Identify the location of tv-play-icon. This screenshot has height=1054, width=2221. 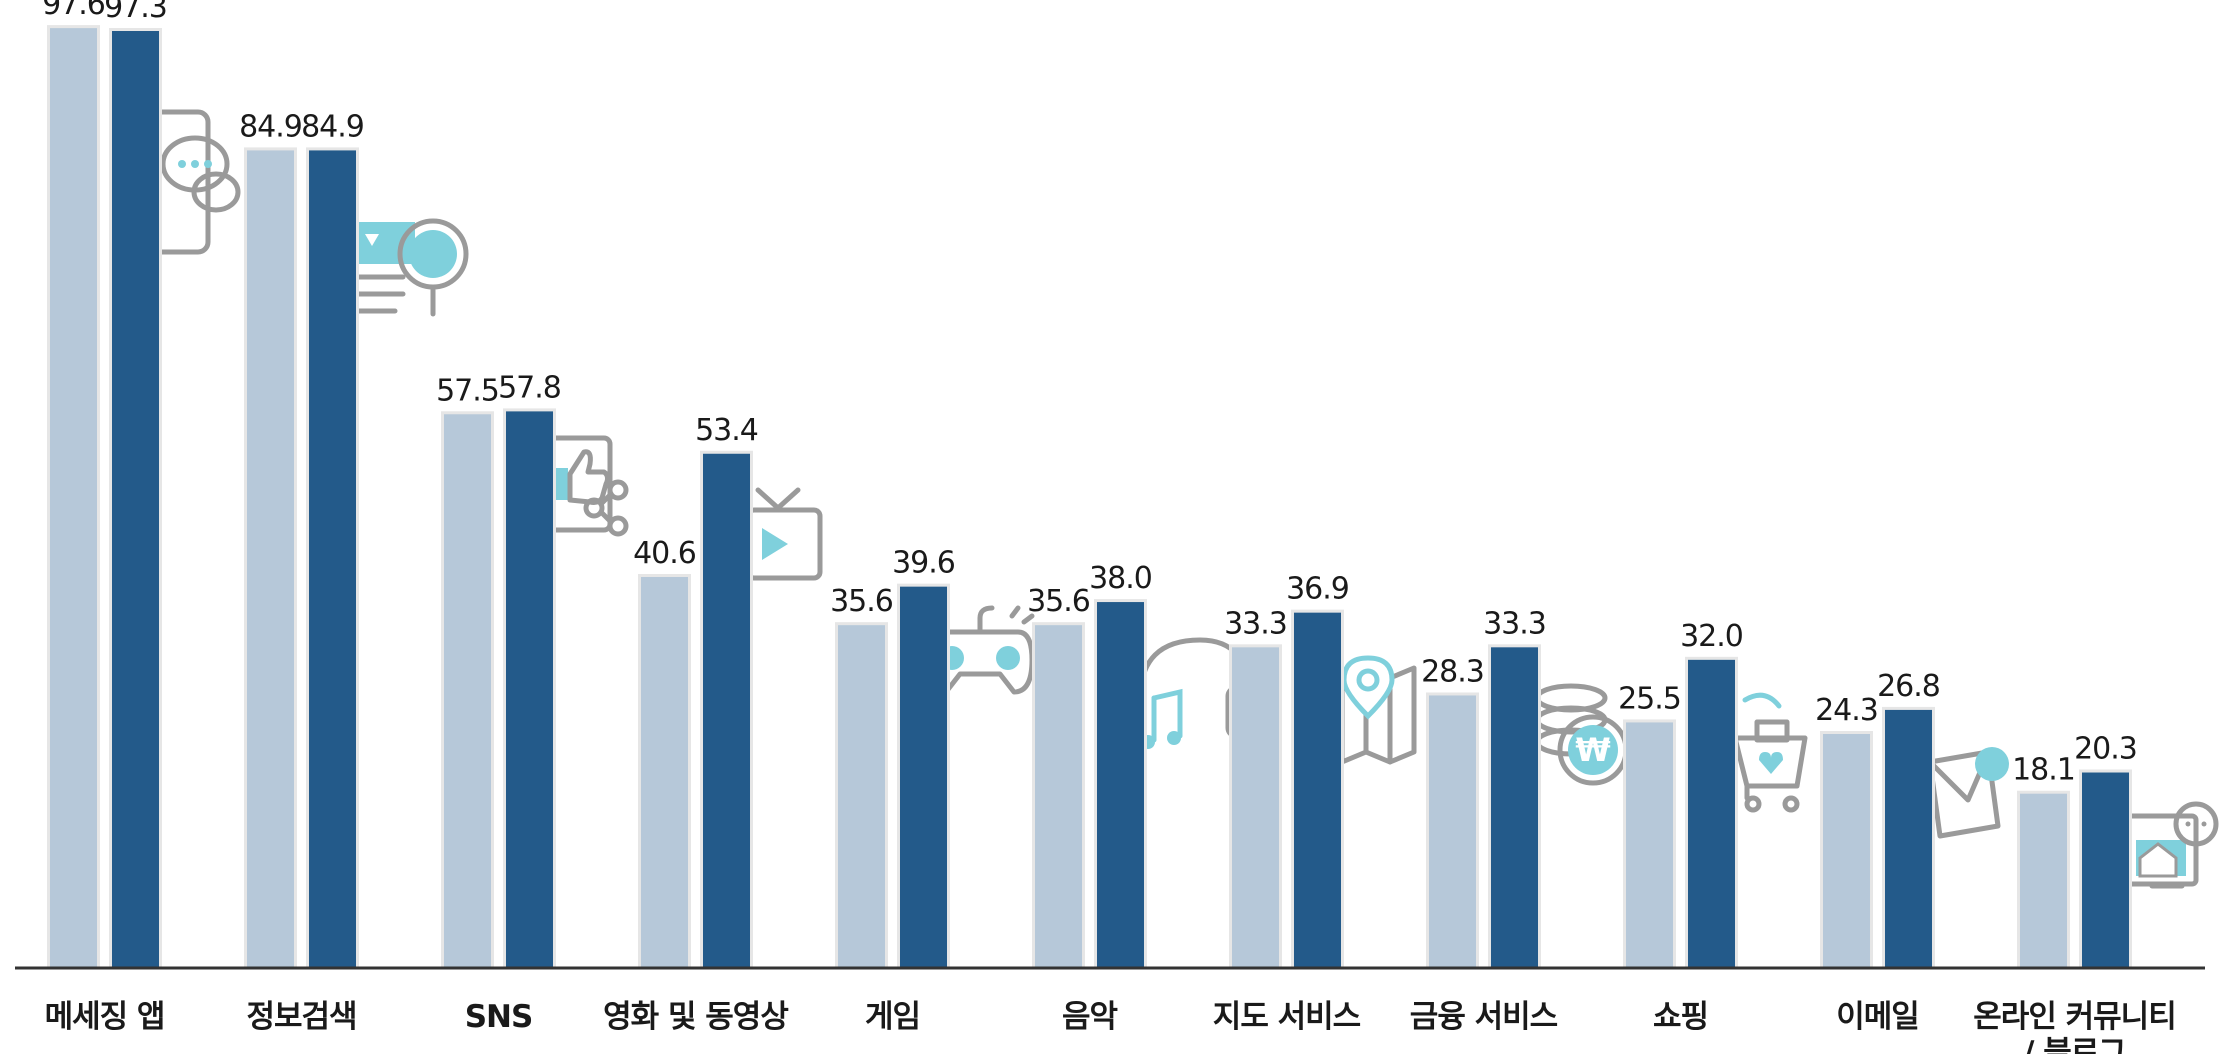
(784, 534).